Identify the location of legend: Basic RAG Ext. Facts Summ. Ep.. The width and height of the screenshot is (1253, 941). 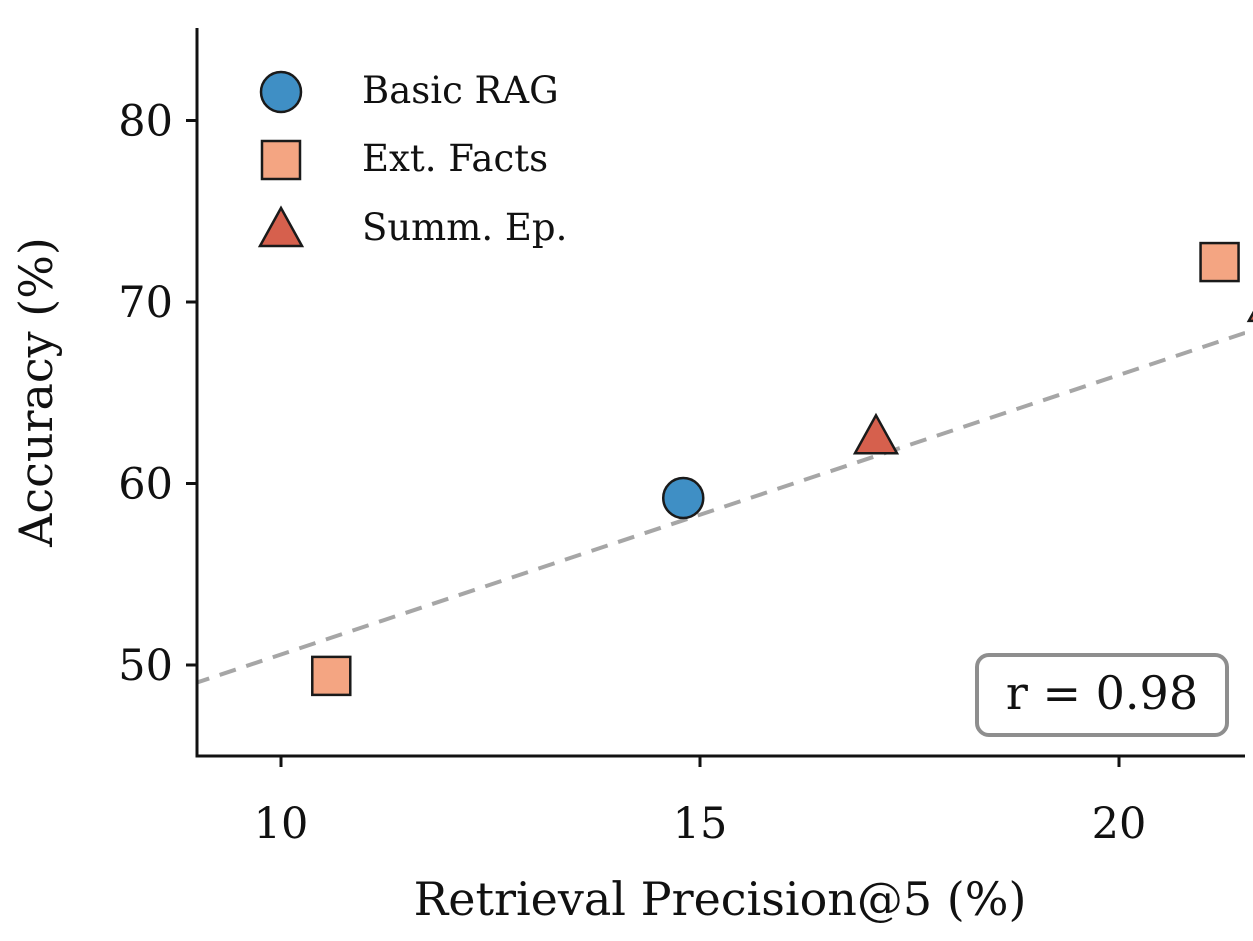
(412, 159).